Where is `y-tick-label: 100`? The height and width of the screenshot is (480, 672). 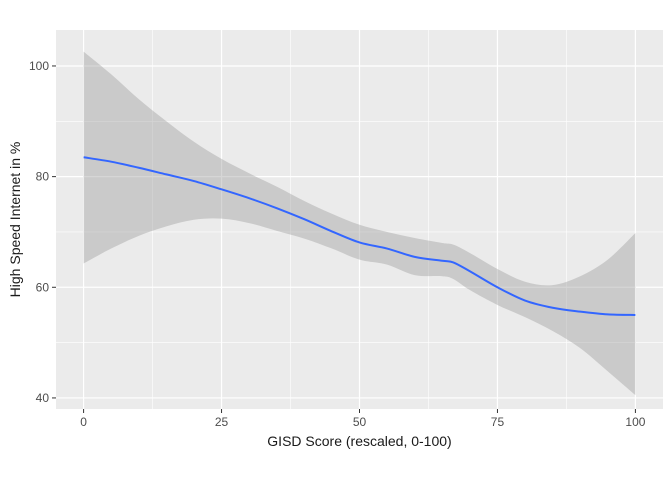
y-tick-label: 100 is located at coordinates (39, 66).